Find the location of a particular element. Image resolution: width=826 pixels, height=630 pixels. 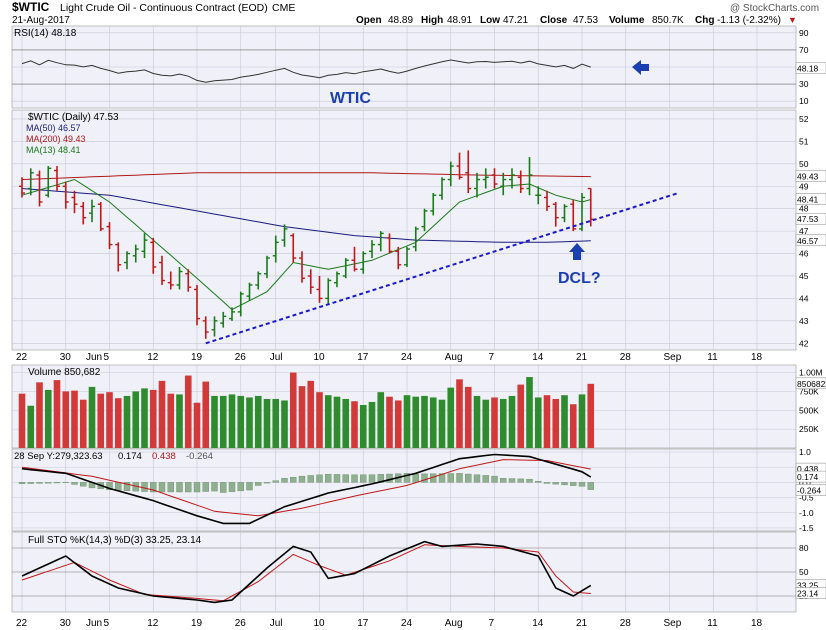

ma13-value-tag: 48.41 is located at coordinates (808, 199).